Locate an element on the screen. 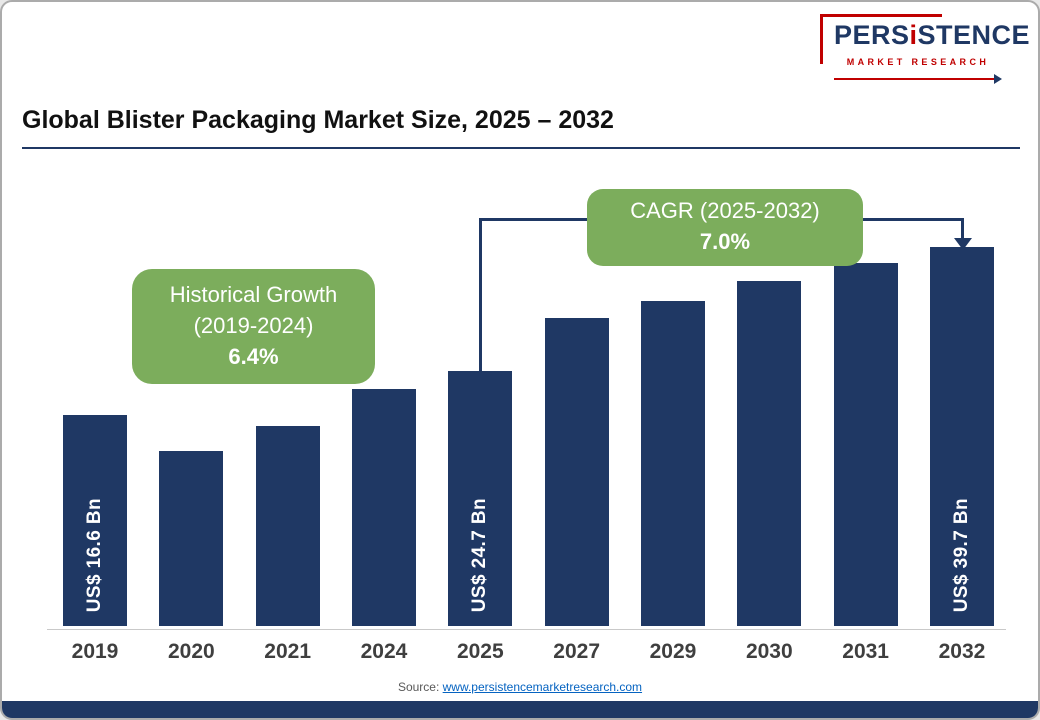 Image resolution: width=1040 pixels, height=720 pixels. x-axis-label-2021: 2021 is located at coordinates (288, 651).